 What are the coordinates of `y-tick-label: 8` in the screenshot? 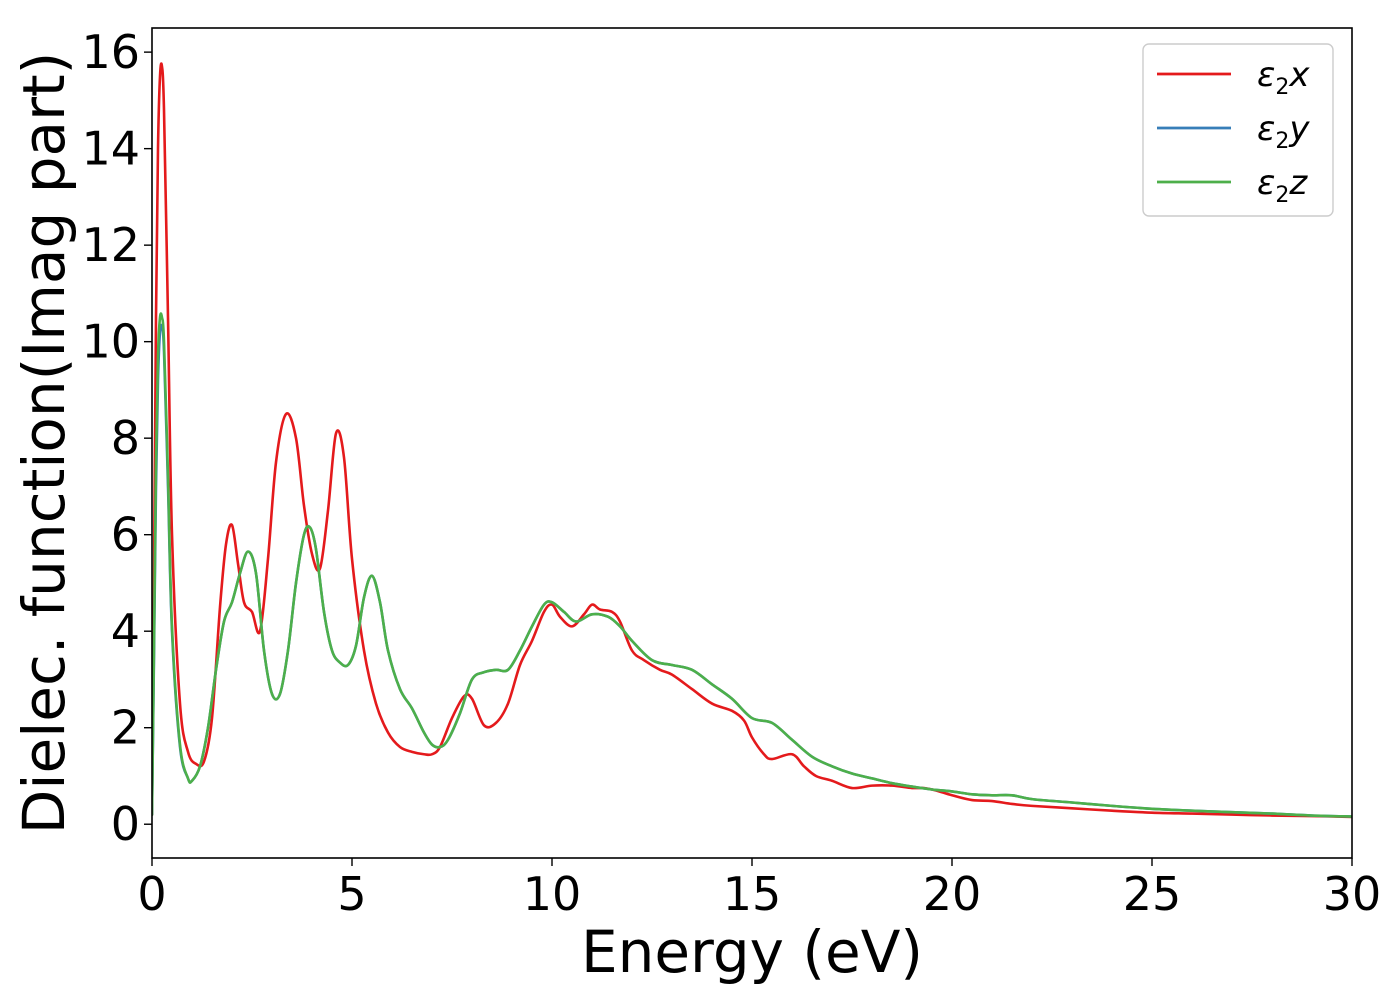 It's located at (125, 438).